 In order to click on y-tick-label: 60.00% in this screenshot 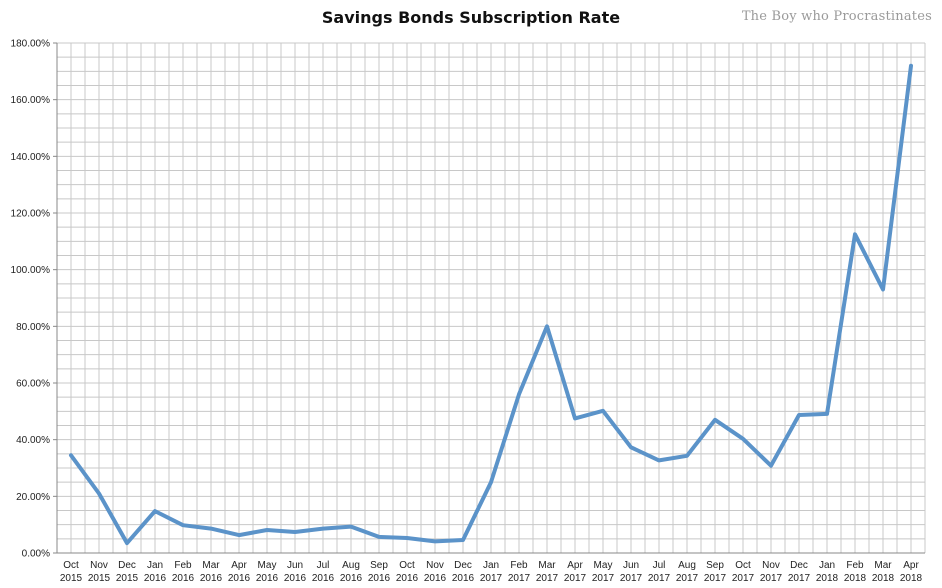, I will do `click(33, 384)`.